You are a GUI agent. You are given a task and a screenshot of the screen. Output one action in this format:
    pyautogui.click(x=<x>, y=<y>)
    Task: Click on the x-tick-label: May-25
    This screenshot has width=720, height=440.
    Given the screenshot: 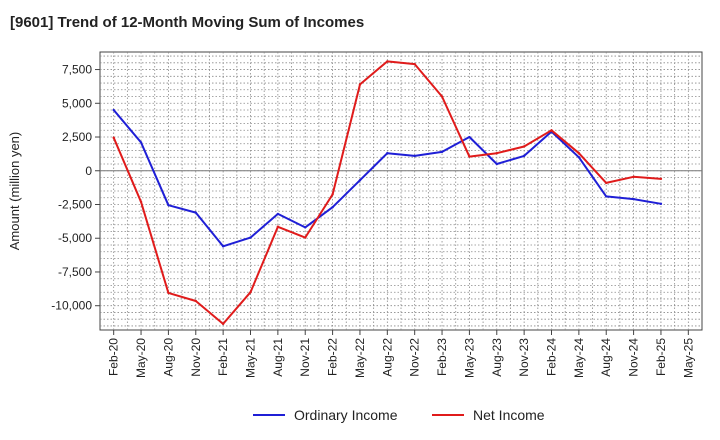 What is the action you would take?
    pyautogui.click(x=688, y=358)
    